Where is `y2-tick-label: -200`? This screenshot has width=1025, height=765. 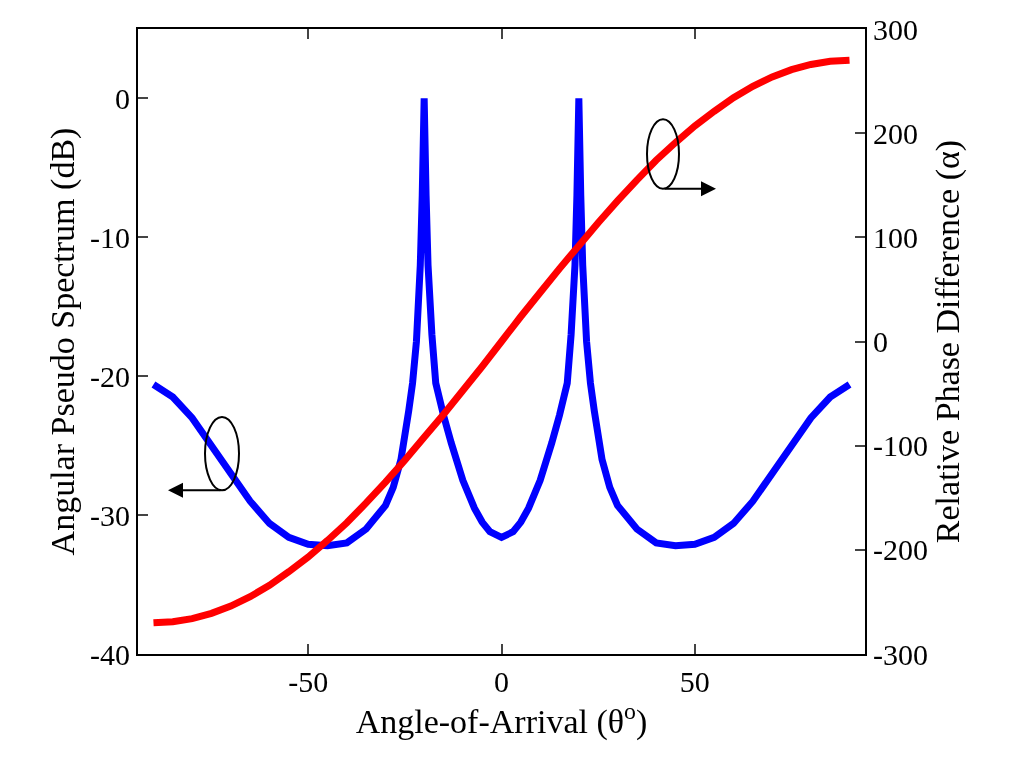
y2-tick-label: -200 is located at coordinates (900, 550).